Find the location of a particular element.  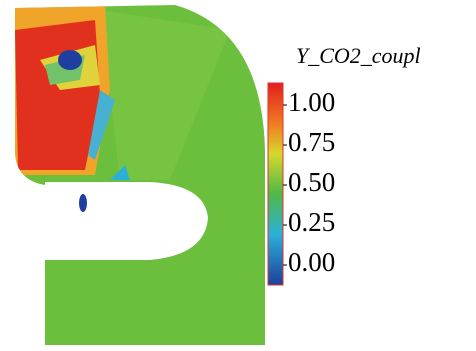

tick-label: 0.25 is located at coordinates (311, 222).